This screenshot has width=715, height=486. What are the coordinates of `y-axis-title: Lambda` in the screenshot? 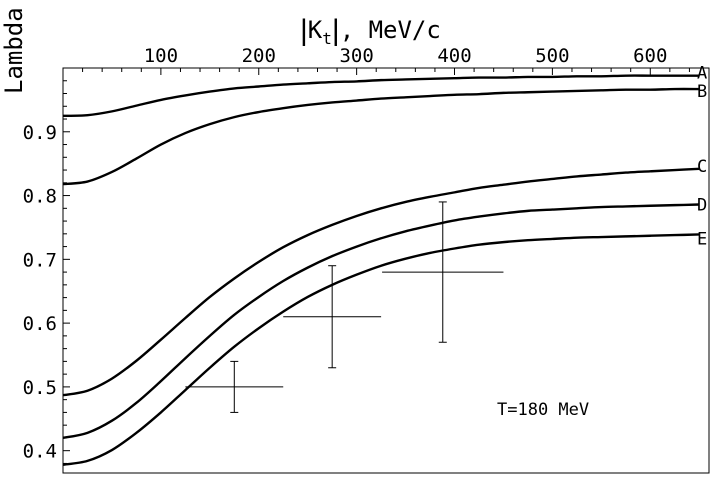 It's located at (14, 50).